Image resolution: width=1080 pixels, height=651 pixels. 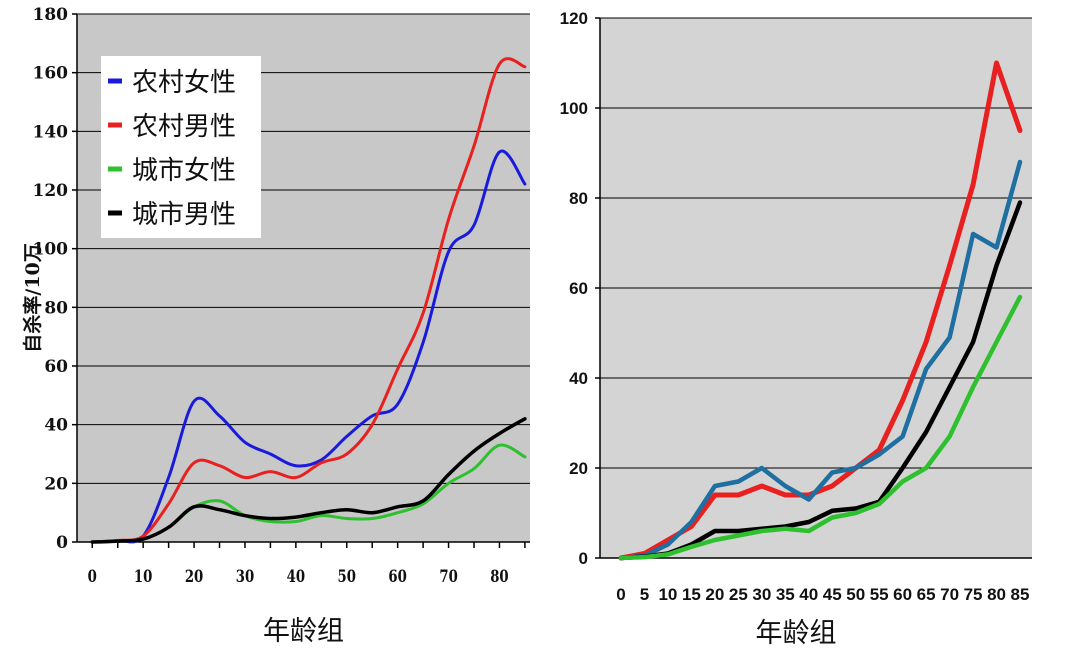 I want to click on x-tick-label: 45, so click(x=832, y=594).